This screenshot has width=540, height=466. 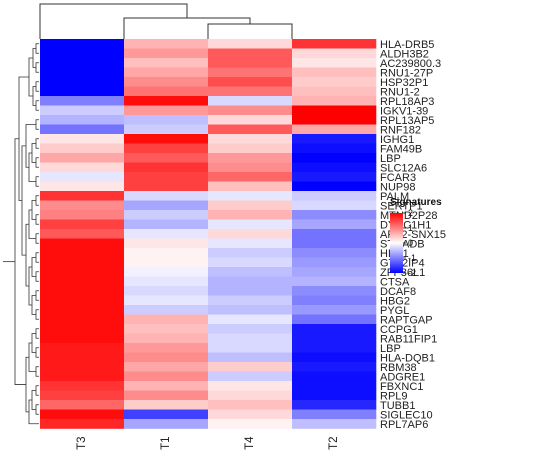 I want to click on legend-tick-label: 1, so click(x=410, y=228).